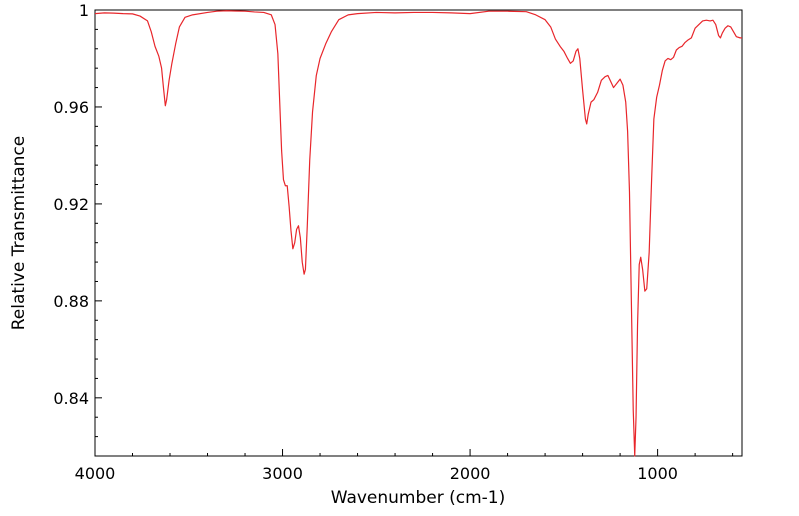  Describe the element at coordinates (657, 473) in the screenshot. I see `x-tick-label: 1000` at that location.